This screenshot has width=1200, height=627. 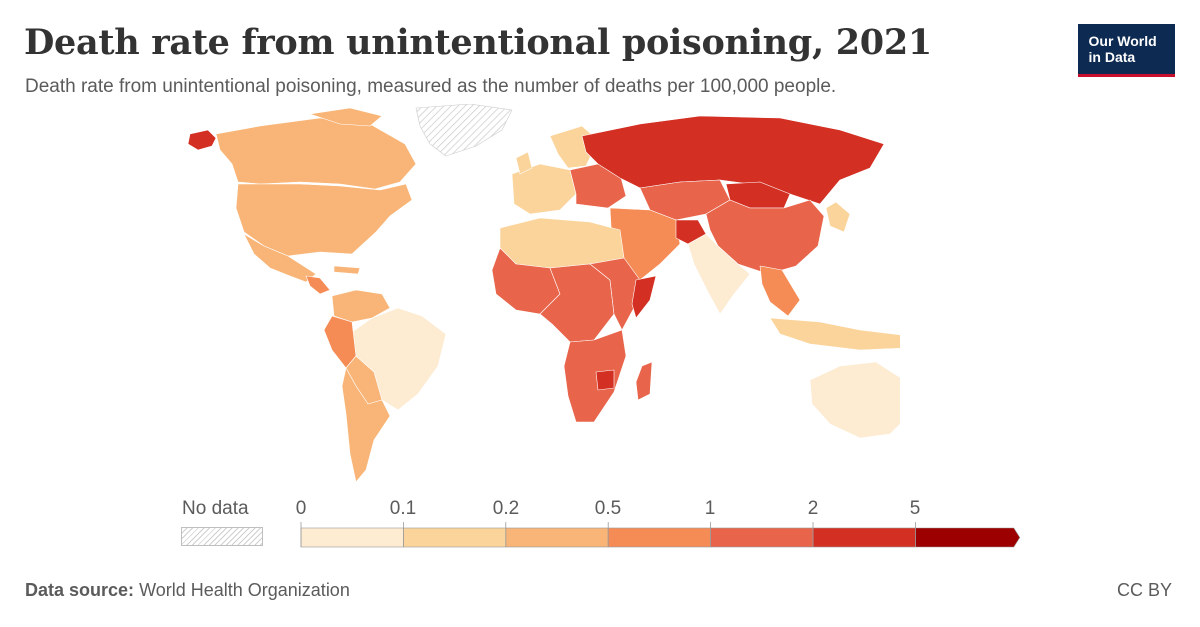 What do you see at coordinates (301, 508) in the screenshot?
I see `legend-tick-0: 0` at bounding box center [301, 508].